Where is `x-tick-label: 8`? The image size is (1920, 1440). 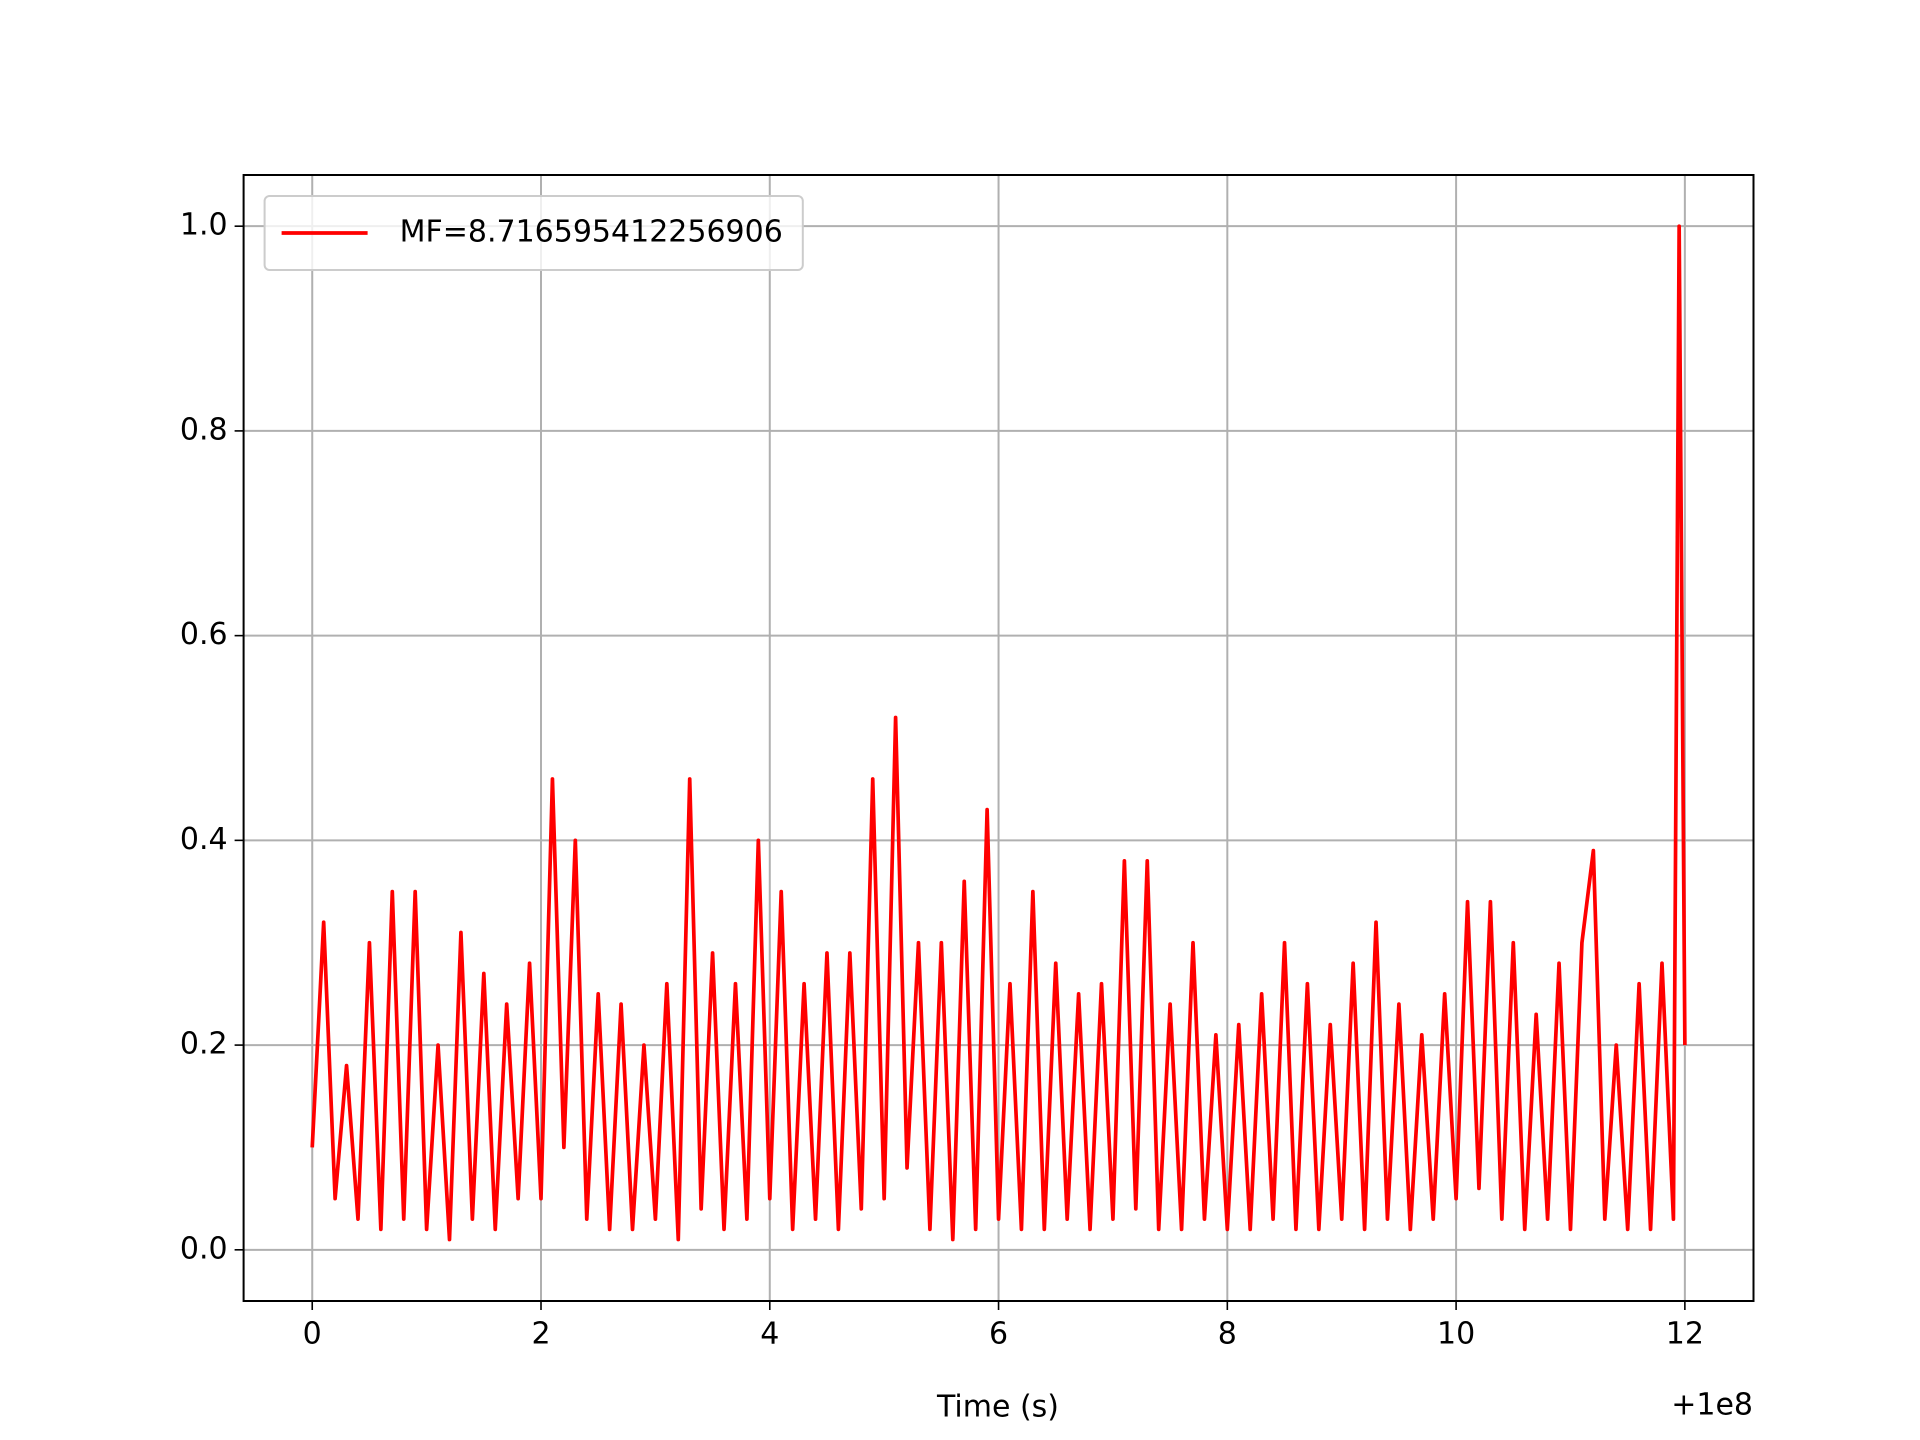
x-tick-label: 8 is located at coordinates (1227, 1334).